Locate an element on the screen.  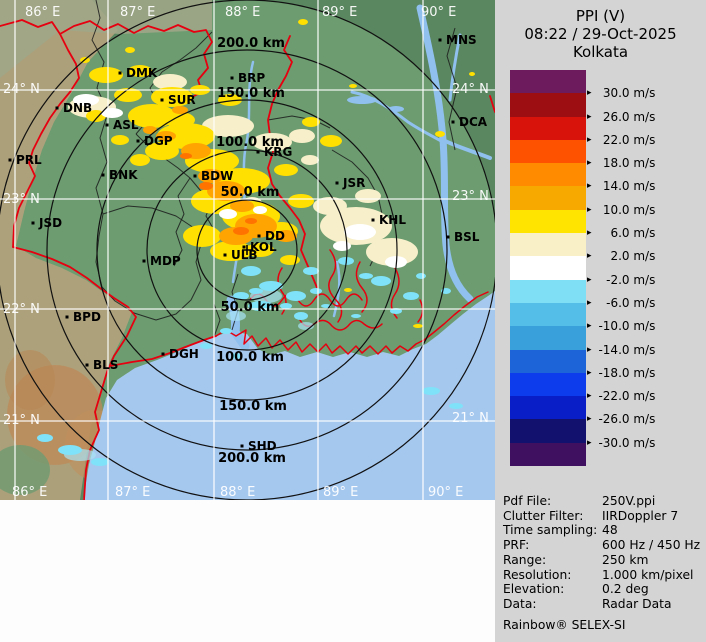
latitude-label: 23° N is located at coordinates (21, 199).